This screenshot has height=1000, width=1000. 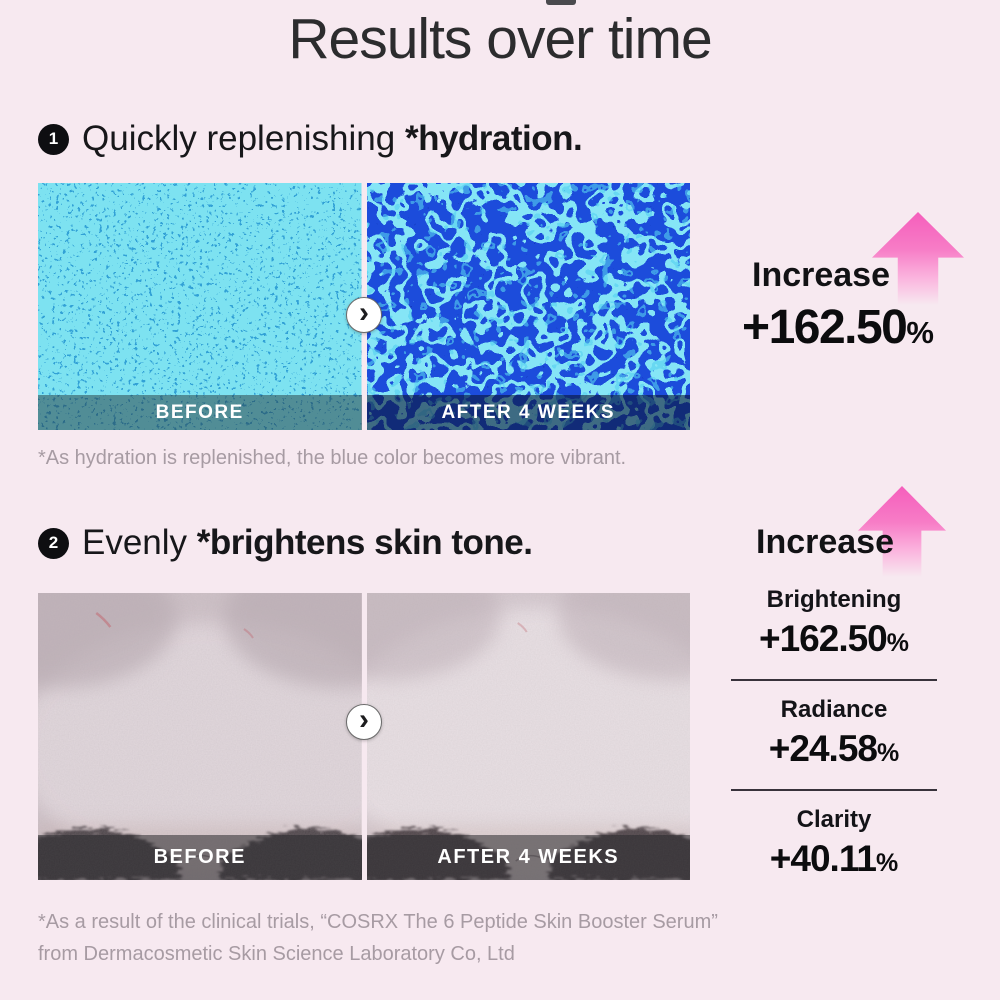 I want to click on section1-stat: Increase +162.50%, so click(x=838, y=292).